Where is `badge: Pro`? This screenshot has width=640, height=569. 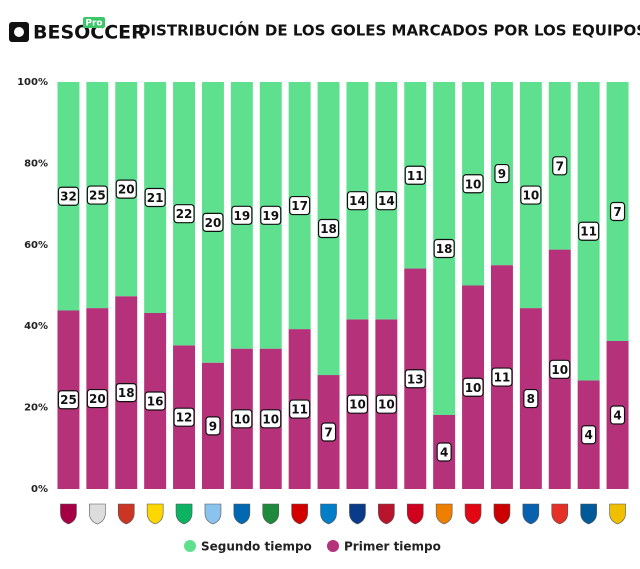
badge: Pro is located at coordinates (93, 24).